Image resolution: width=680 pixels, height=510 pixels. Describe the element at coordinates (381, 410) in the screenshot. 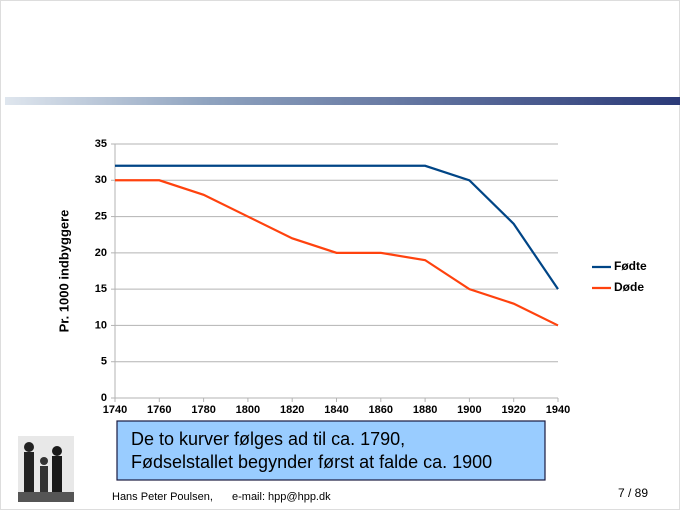

I see `x-tick-label: 1860` at that location.